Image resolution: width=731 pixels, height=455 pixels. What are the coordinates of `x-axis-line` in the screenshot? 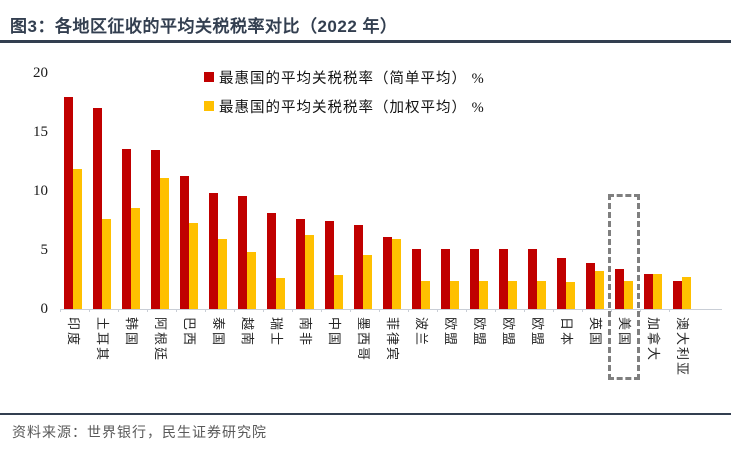 It's located at (391, 309).